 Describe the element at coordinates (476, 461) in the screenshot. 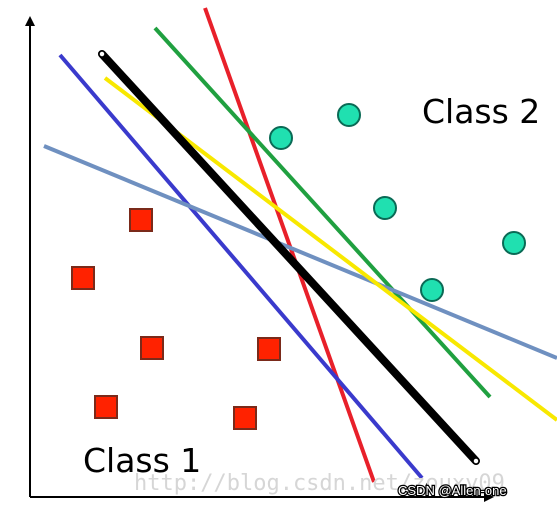

I see `black-line-end-handle` at that location.